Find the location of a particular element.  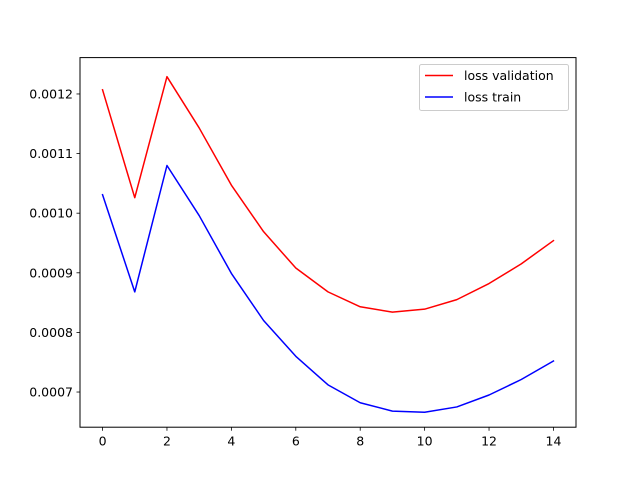

x-tick-label: 14 is located at coordinates (554, 441).